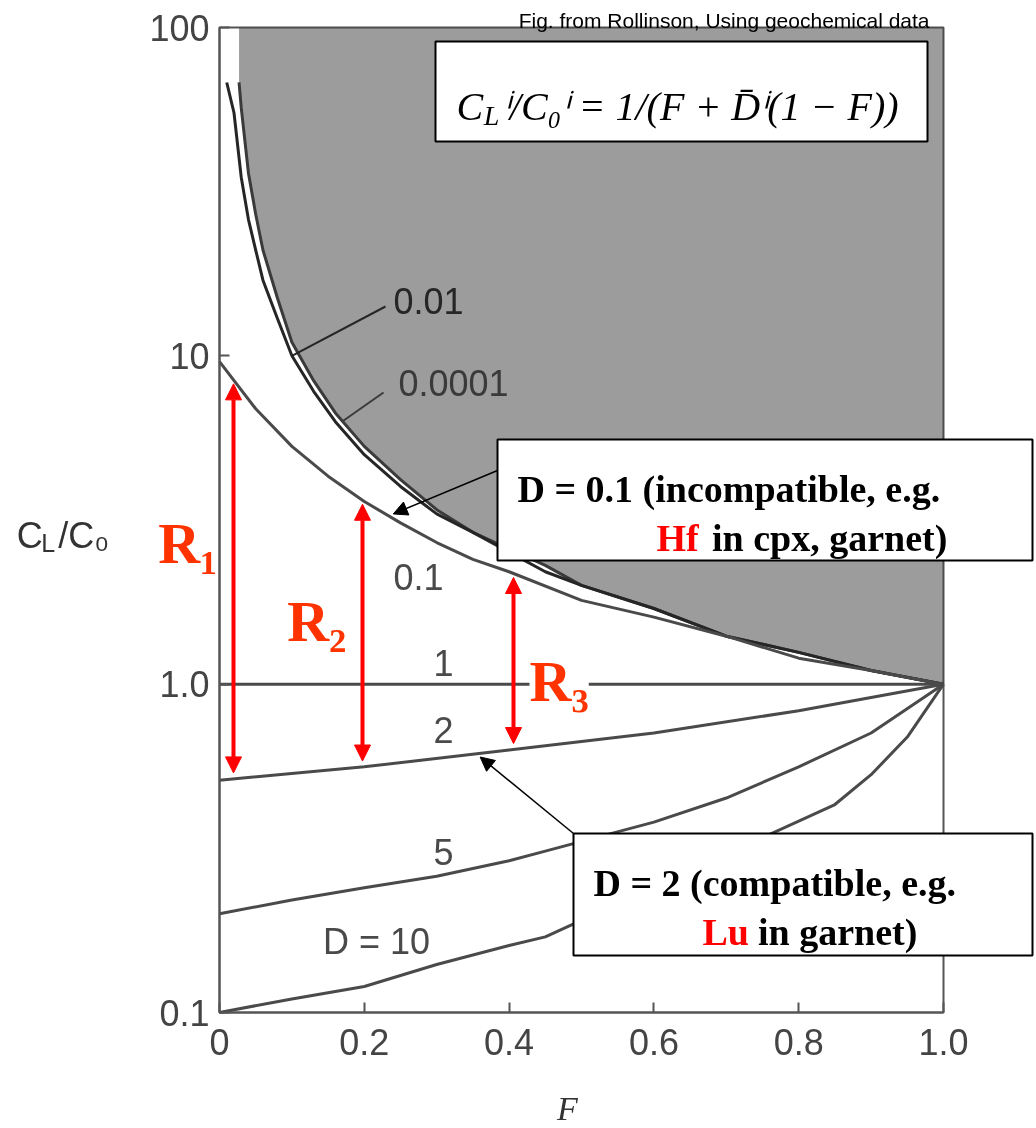 Image resolution: width=1036 pixels, height=1128 pixels. Describe the element at coordinates (189, 356) in the screenshot. I see `y-tick-label: 10` at that location.